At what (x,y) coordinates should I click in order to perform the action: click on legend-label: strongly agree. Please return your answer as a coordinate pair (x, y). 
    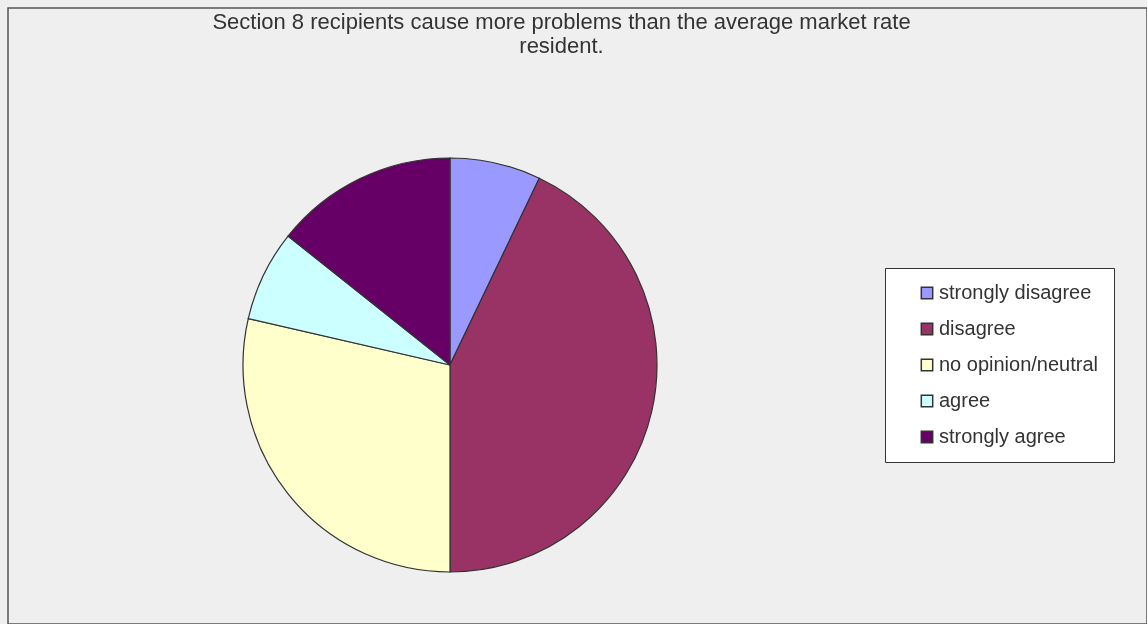
    Looking at the image, I should click on (1002, 436).